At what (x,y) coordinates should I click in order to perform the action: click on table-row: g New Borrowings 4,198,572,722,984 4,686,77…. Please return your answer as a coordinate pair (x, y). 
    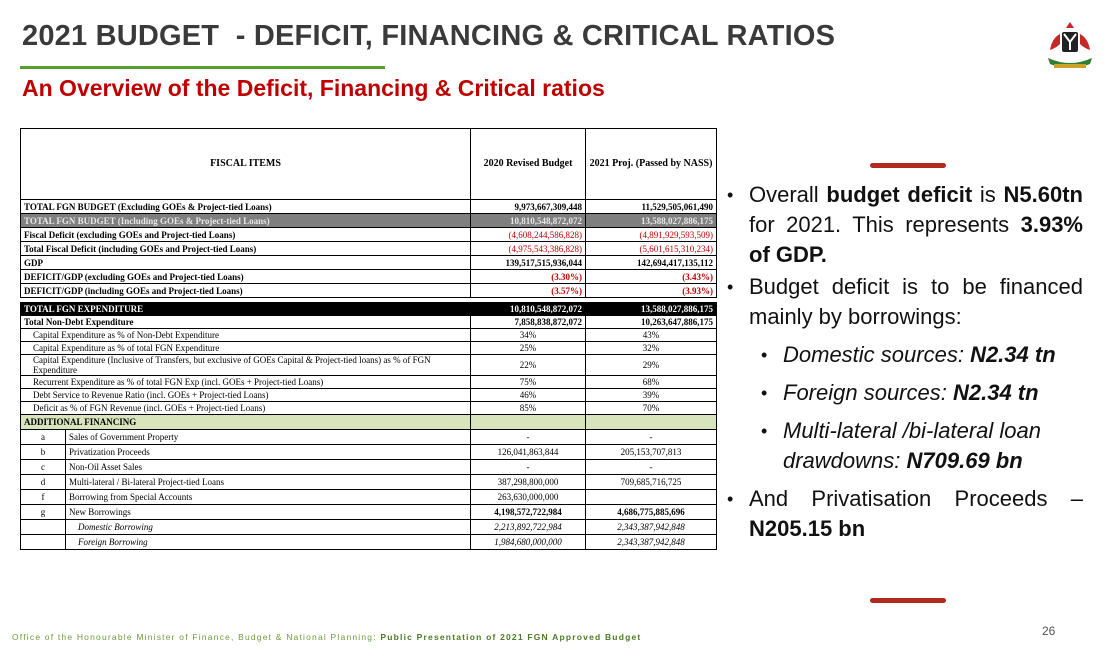
    Looking at the image, I should click on (369, 512).